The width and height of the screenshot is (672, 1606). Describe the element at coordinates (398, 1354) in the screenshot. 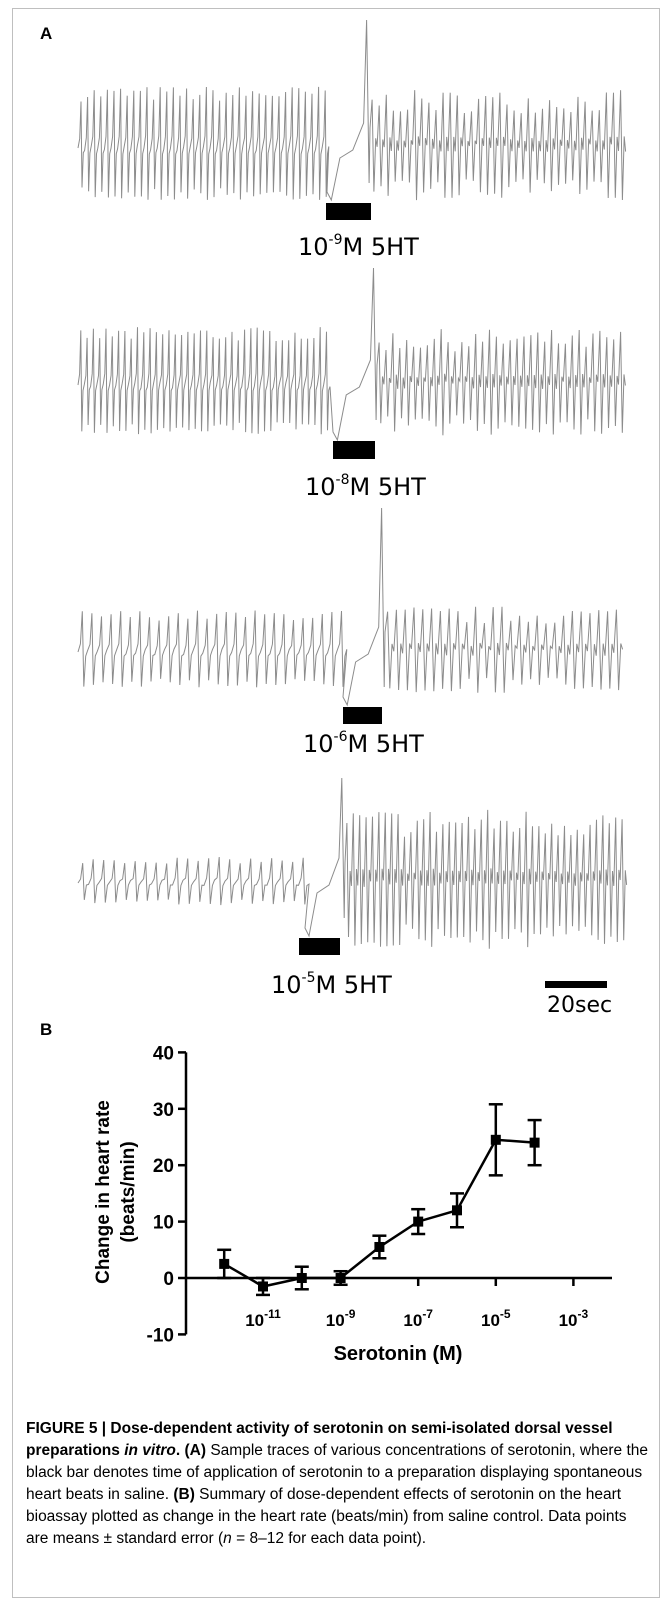

I see `x-axis-label: Serotonin (M)` at that location.